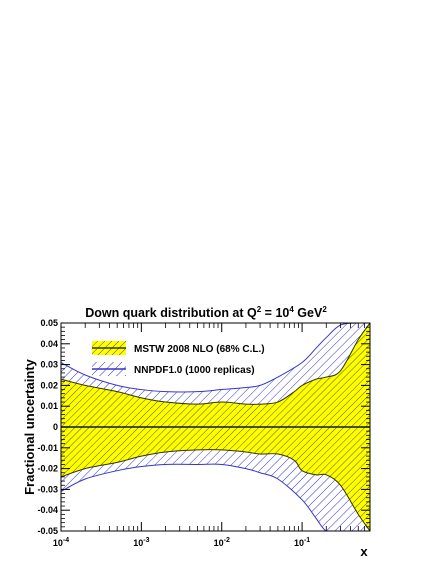 The image size is (443, 573). What do you see at coordinates (49, 344) in the screenshot?
I see `y-tick-label: 0.04` at bounding box center [49, 344].